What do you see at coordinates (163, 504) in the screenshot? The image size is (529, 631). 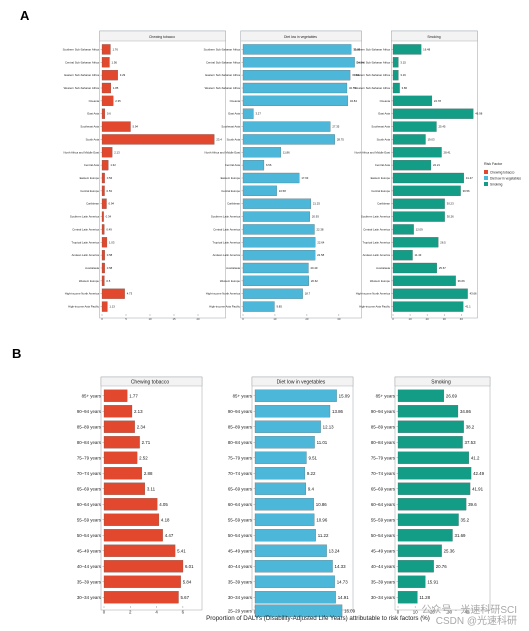 I see `data-label: 4.05` at bounding box center [163, 504].